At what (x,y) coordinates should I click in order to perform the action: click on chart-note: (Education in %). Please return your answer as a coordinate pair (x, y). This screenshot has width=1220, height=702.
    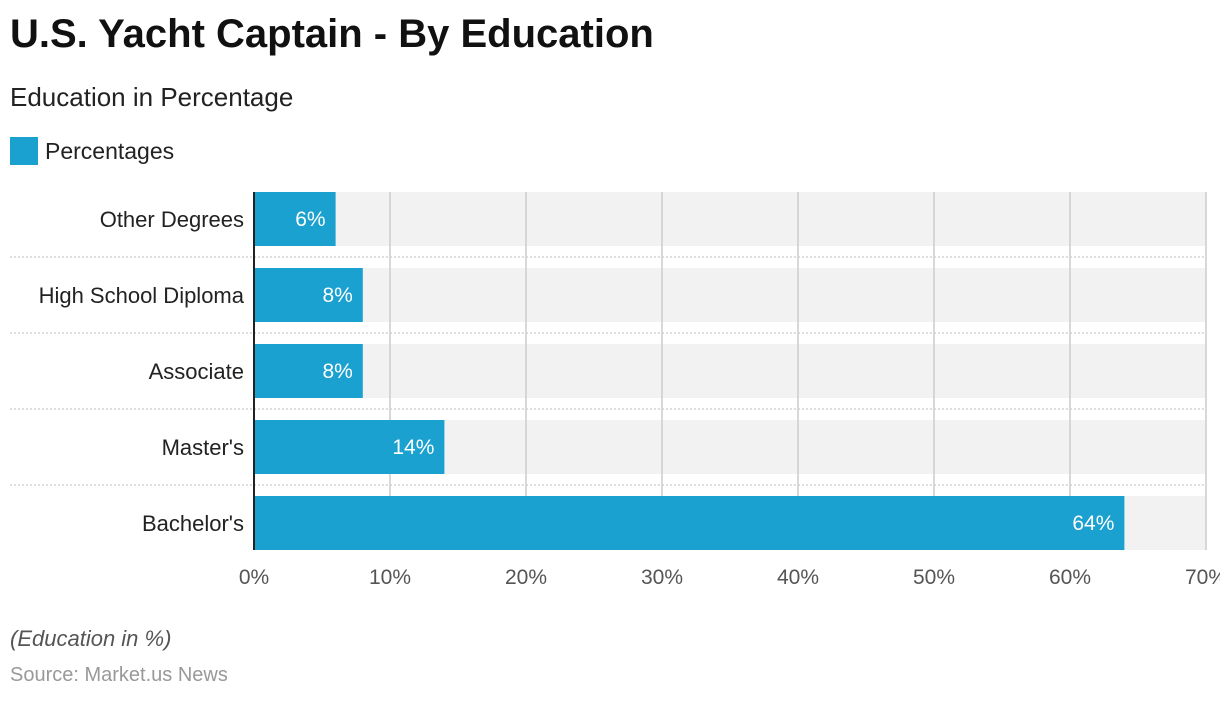
    Looking at the image, I should click on (91, 638).